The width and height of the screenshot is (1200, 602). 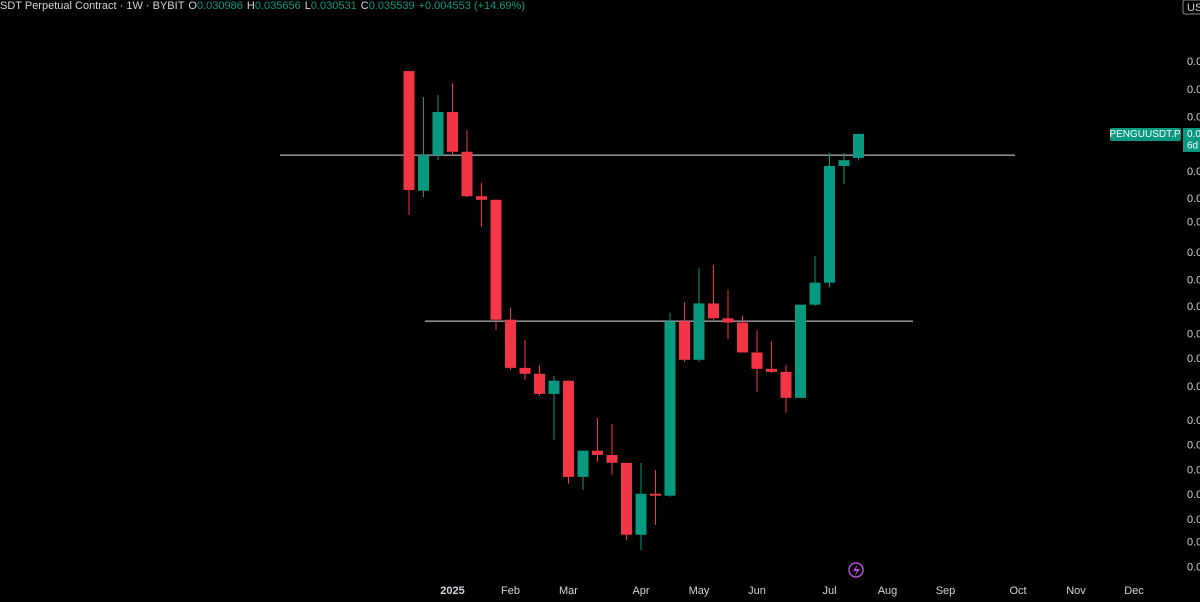 What do you see at coordinates (307, 6) in the screenshot?
I see `label: L` at bounding box center [307, 6].